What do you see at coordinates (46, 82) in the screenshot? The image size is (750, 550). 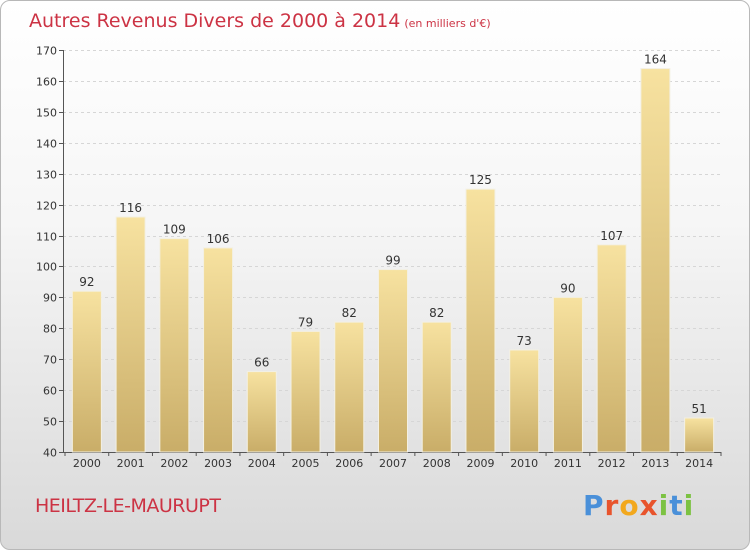 I see `y-tick-label: 160` at bounding box center [46, 82].